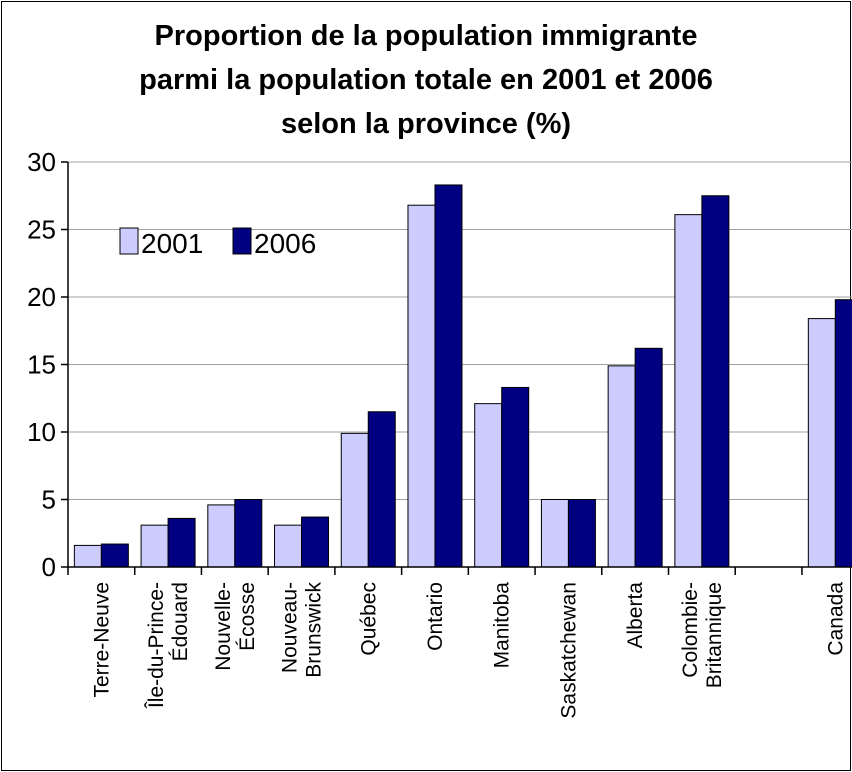 This screenshot has width=852, height=772. I want to click on x-category-label: Brunswick, so click(314, 630).